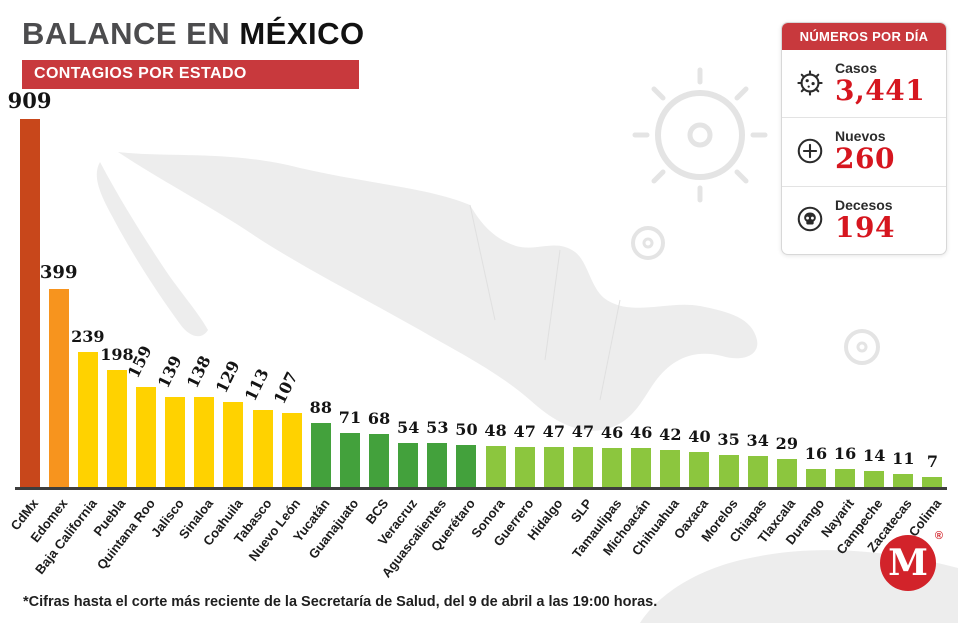 The image size is (958, 623). I want to click on daily-numbers-panel: NÚMEROS POR DÍA Casos, so click(864, 139).